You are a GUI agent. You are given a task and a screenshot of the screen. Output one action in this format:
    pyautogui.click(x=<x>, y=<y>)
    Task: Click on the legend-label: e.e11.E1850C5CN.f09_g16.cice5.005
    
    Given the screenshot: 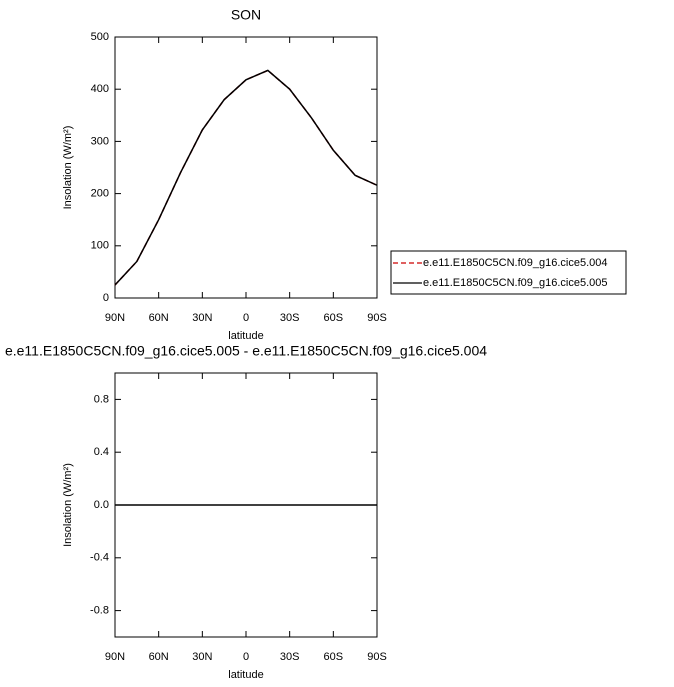 What is the action you would take?
    pyautogui.click(x=515, y=283)
    